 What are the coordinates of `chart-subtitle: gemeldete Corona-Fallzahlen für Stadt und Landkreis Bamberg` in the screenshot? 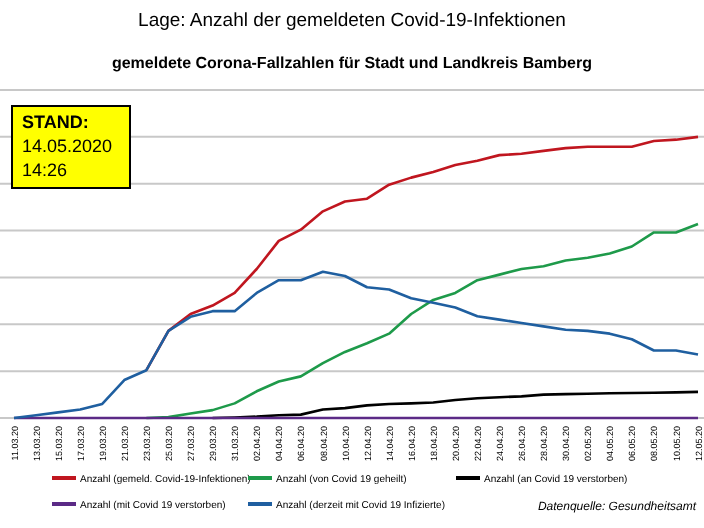 It's located at (352, 63).